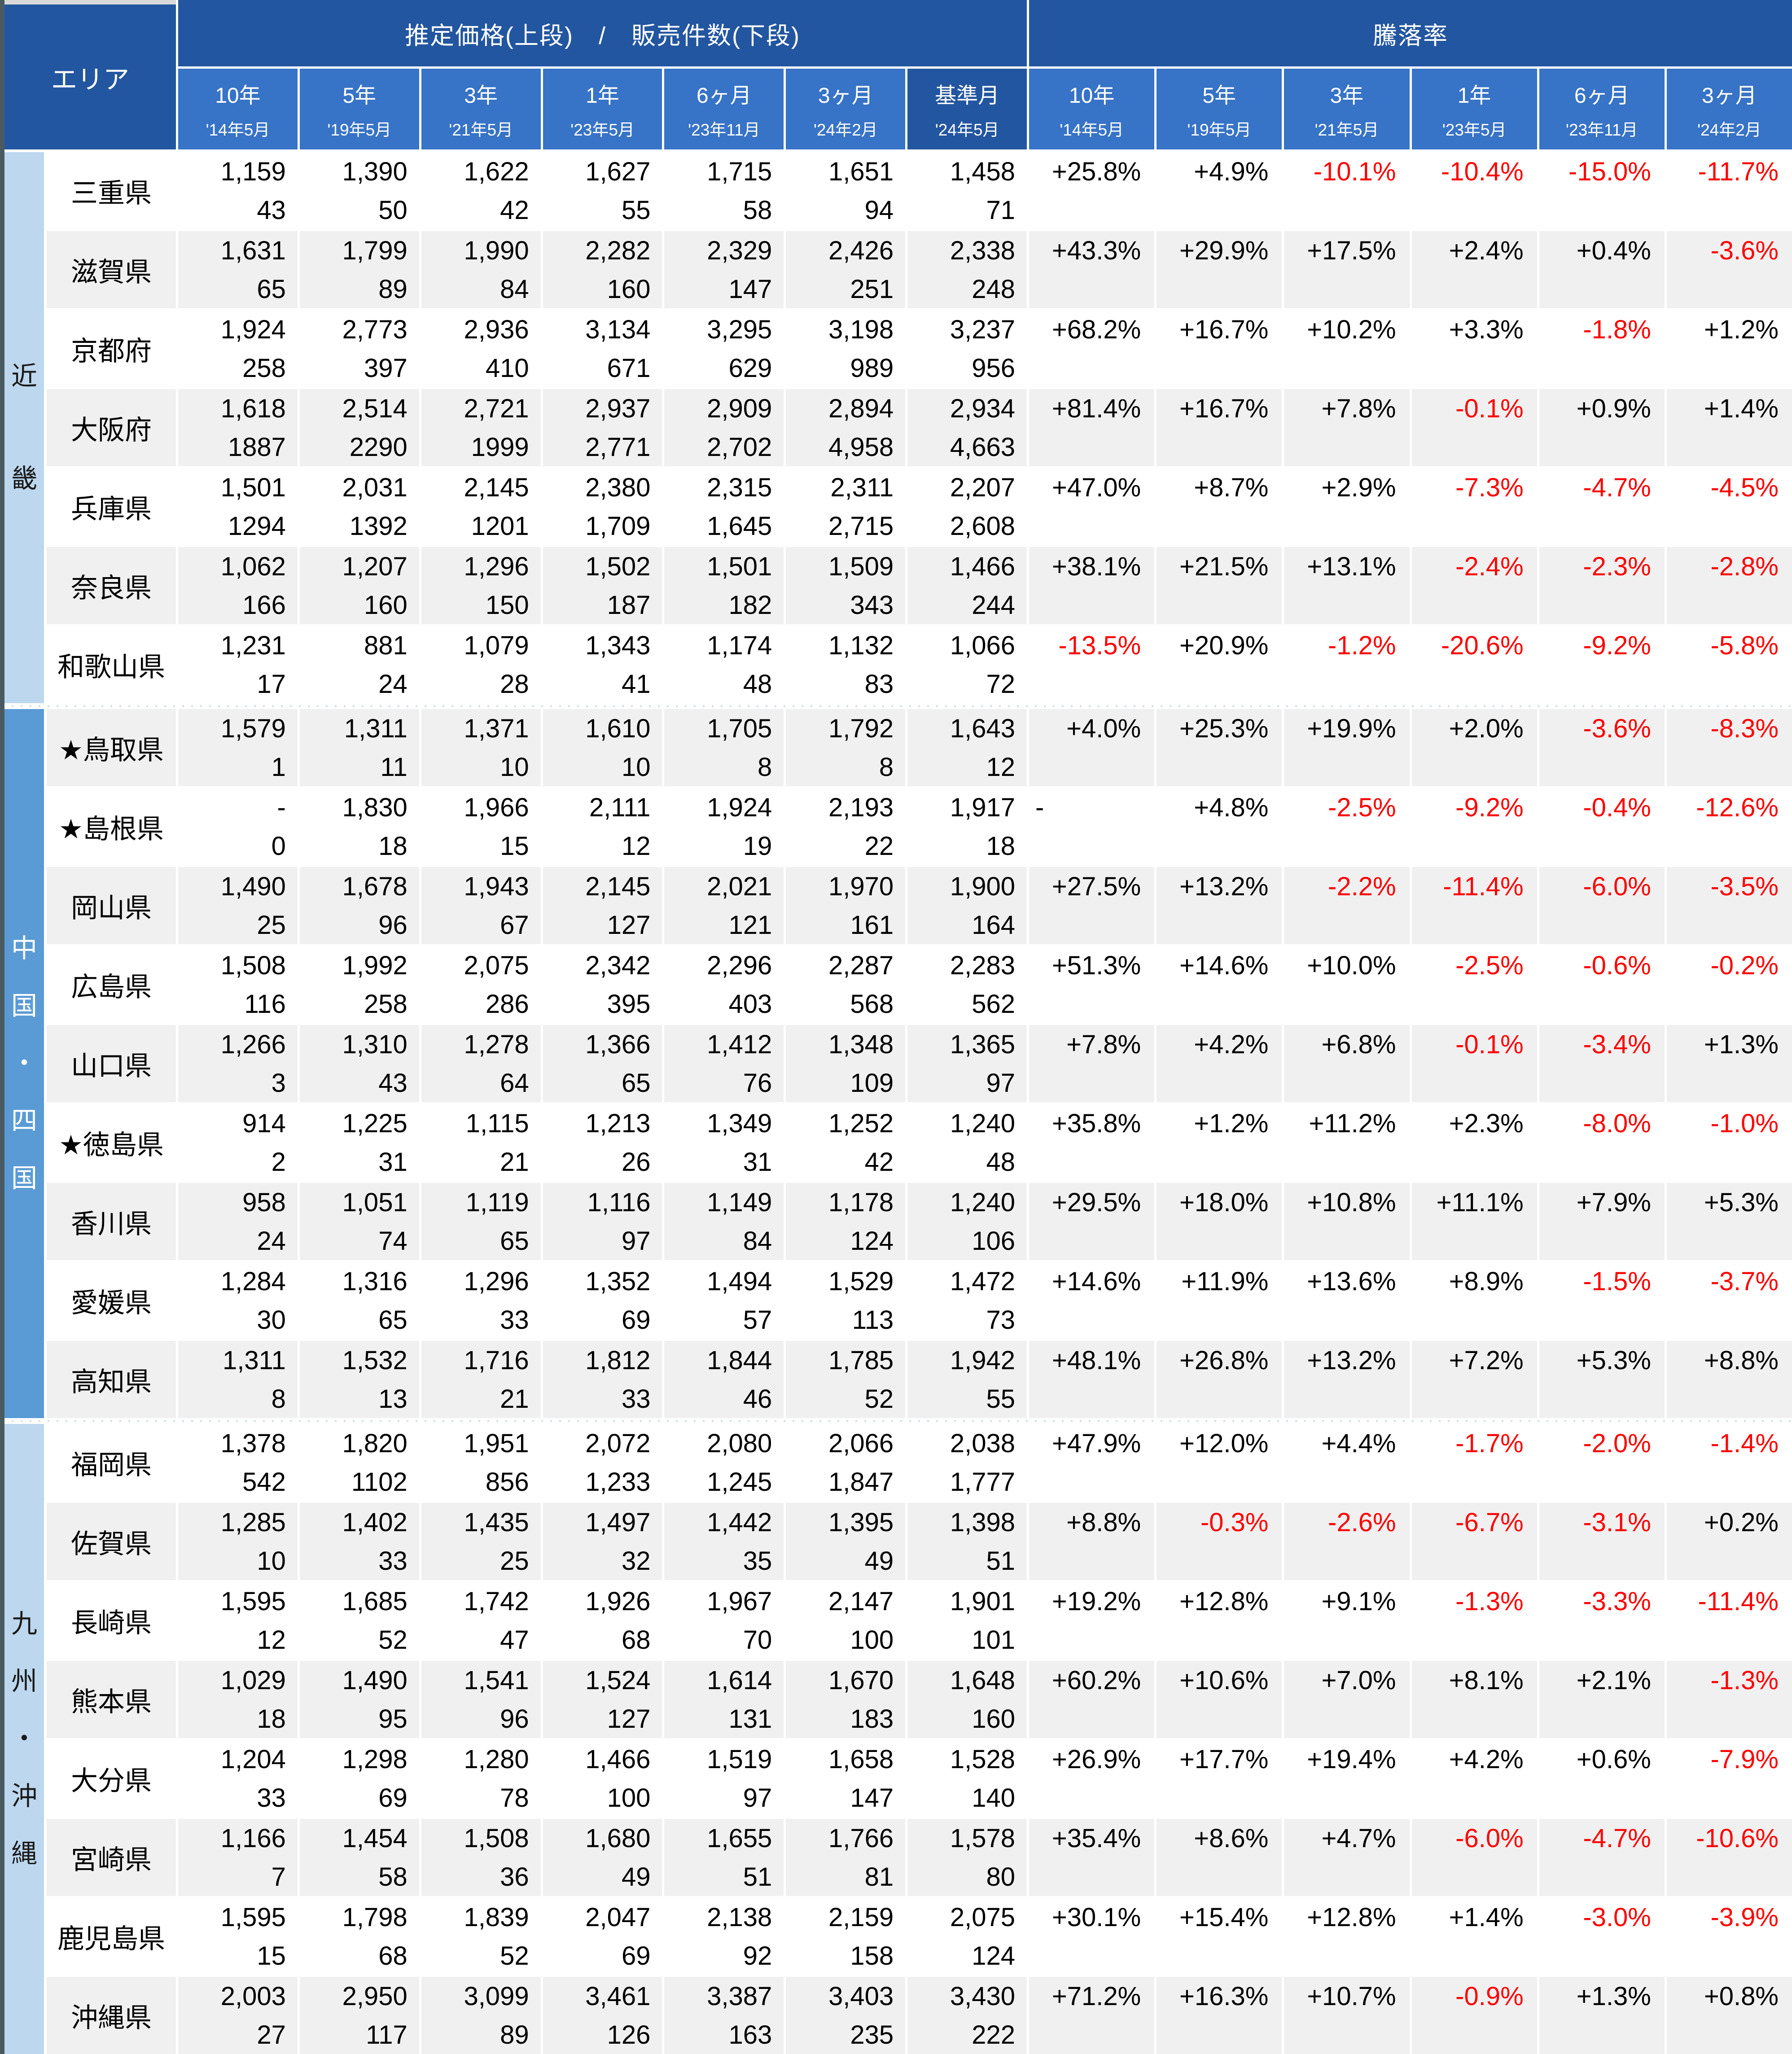  I want to click on rate-value: +2.0%, so click(1486, 728).